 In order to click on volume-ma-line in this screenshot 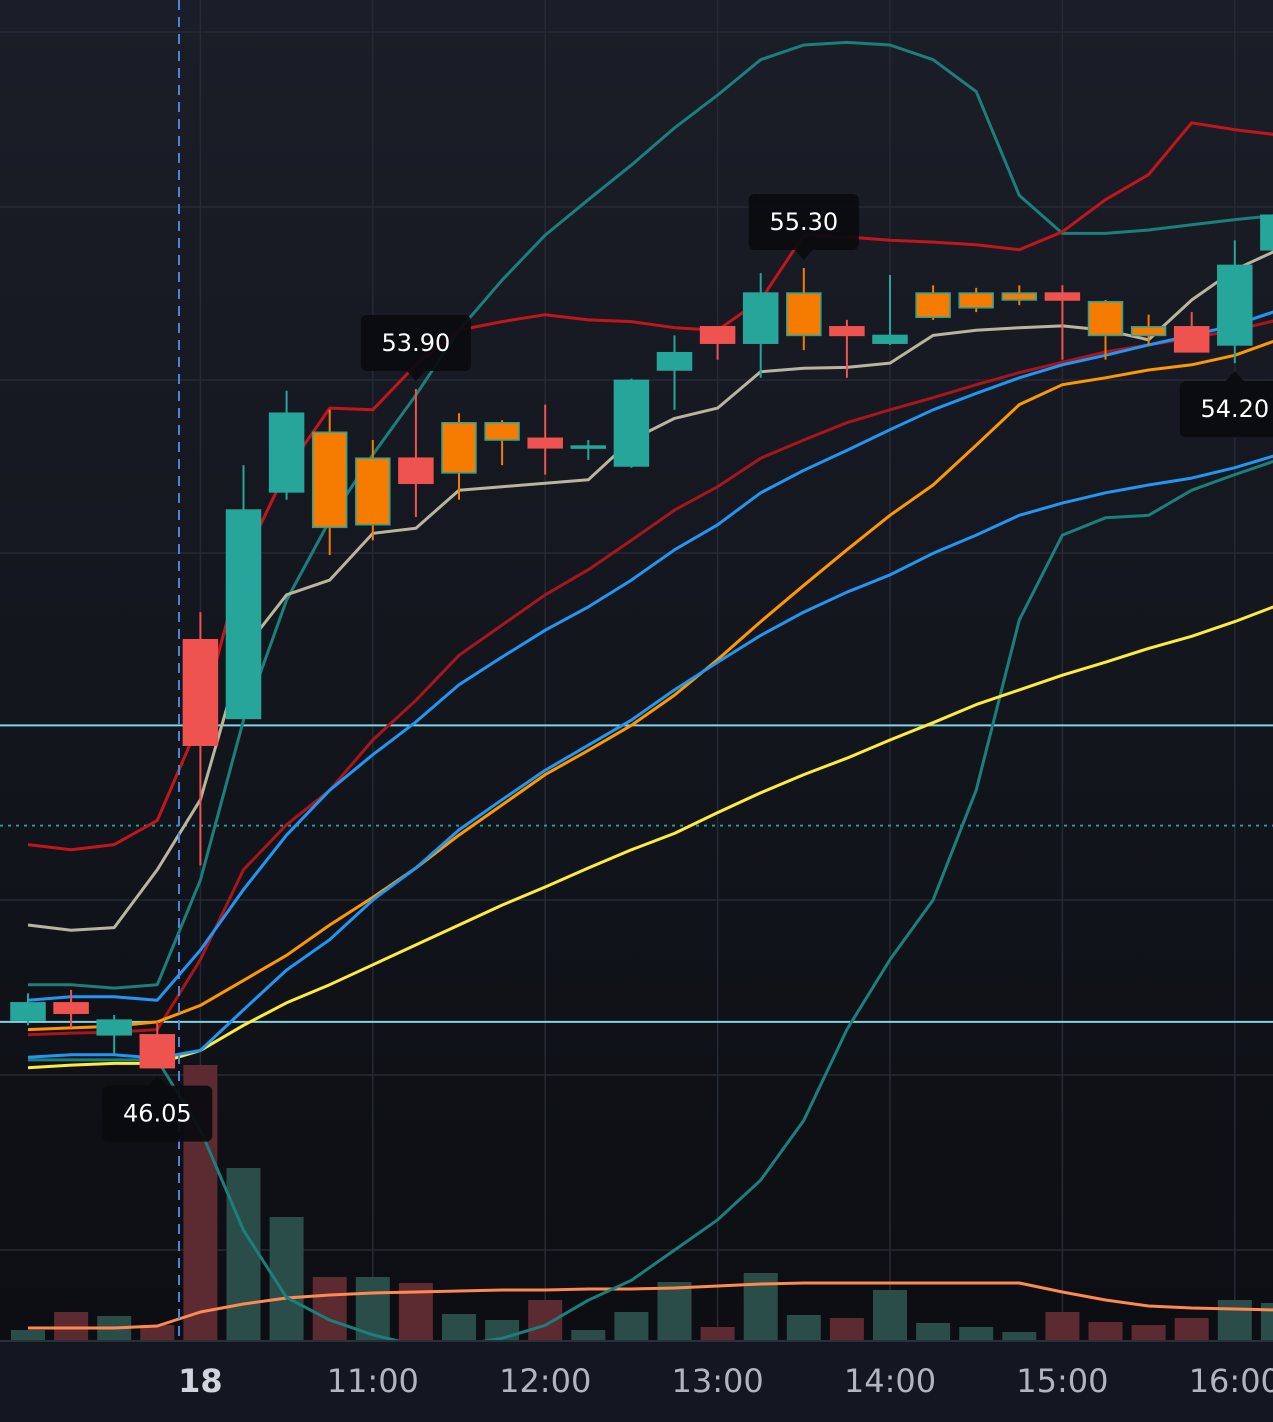, I will do `click(650, 1305)`.